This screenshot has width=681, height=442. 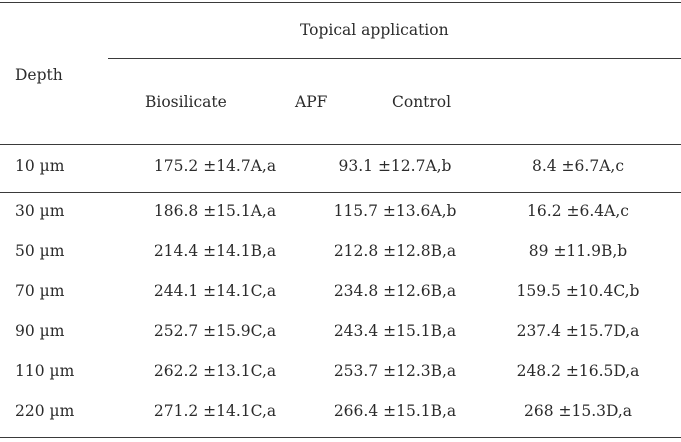 I want to click on table-cell-control: 16.2 ±6.4A,c, so click(x=578, y=211).